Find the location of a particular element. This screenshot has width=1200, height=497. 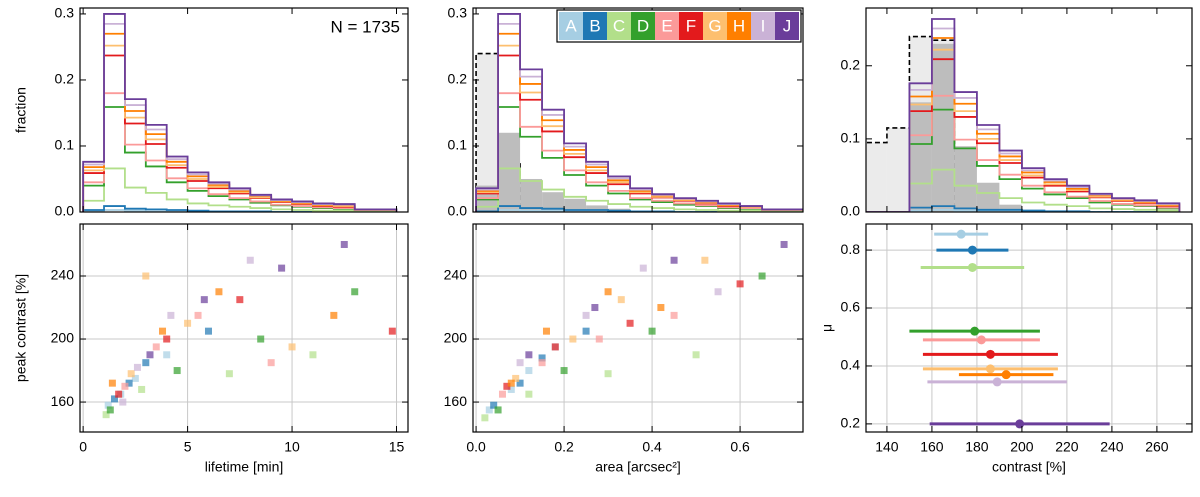

panel: 0.0 0.1 0.2 0.3 A B C D E F G H I J is located at coordinates (626, 112).